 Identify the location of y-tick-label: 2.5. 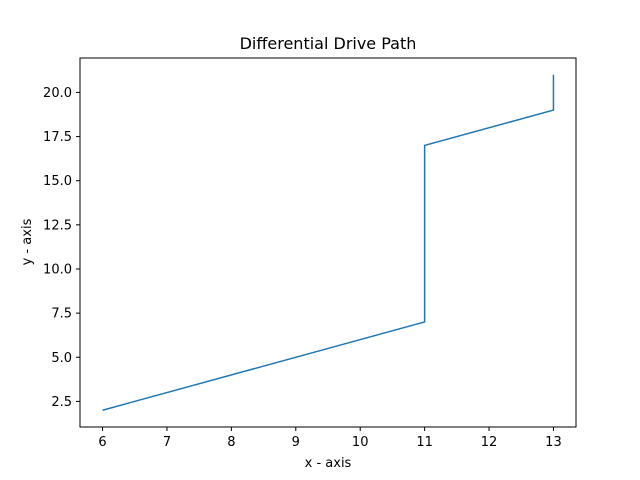
(61, 402).